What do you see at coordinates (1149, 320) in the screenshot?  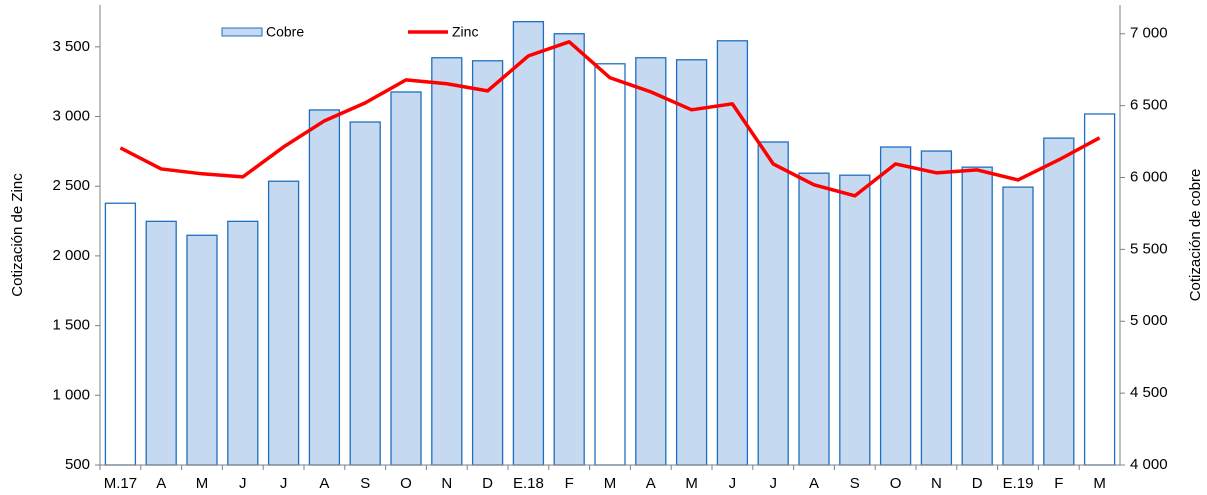 I see `y2-tick-label: 5 000` at bounding box center [1149, 320].